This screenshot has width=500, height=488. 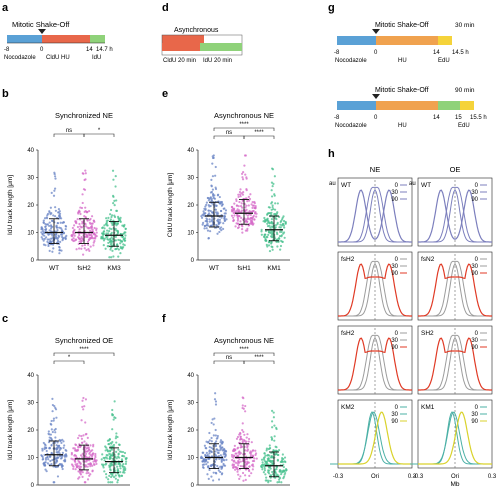 What do you see at coordinates (202, 33) in the screenshot?
I see `panel-d: d Asynchronous CldU 20 min IdU 20 min` at bounding box center [202, 33].